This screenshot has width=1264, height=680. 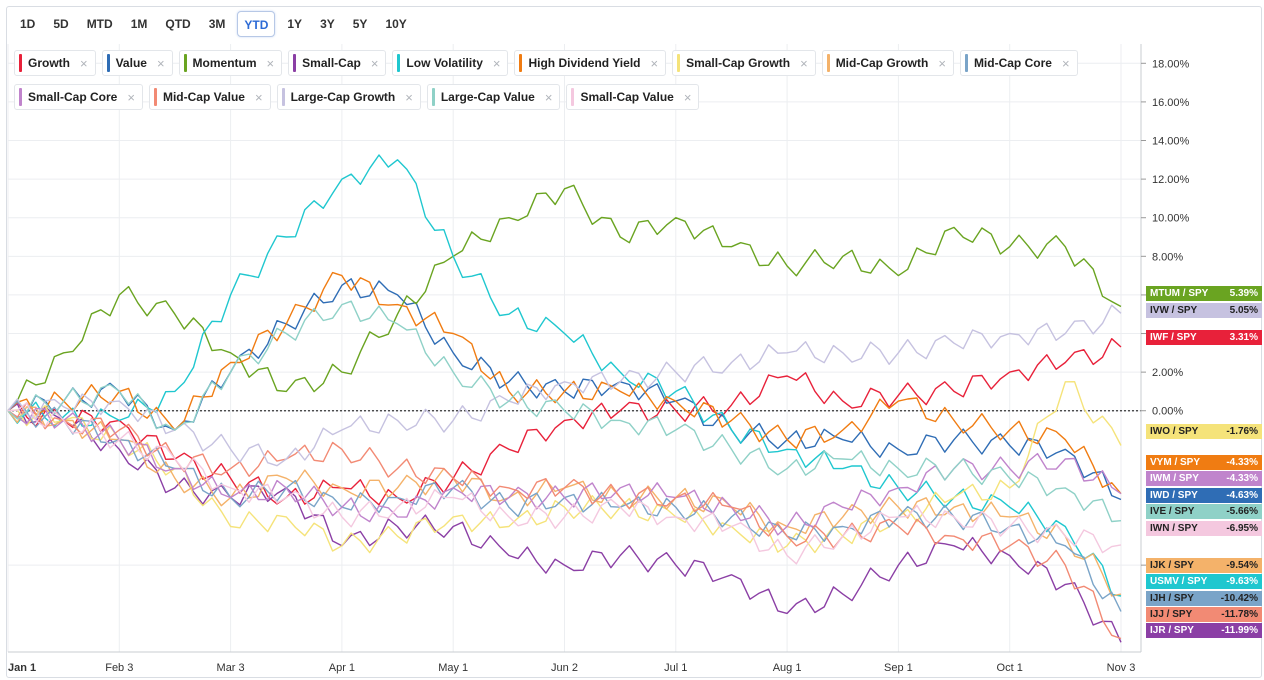 I want to click on x-tick-label: Mar 3, so click(x=231, y=668).